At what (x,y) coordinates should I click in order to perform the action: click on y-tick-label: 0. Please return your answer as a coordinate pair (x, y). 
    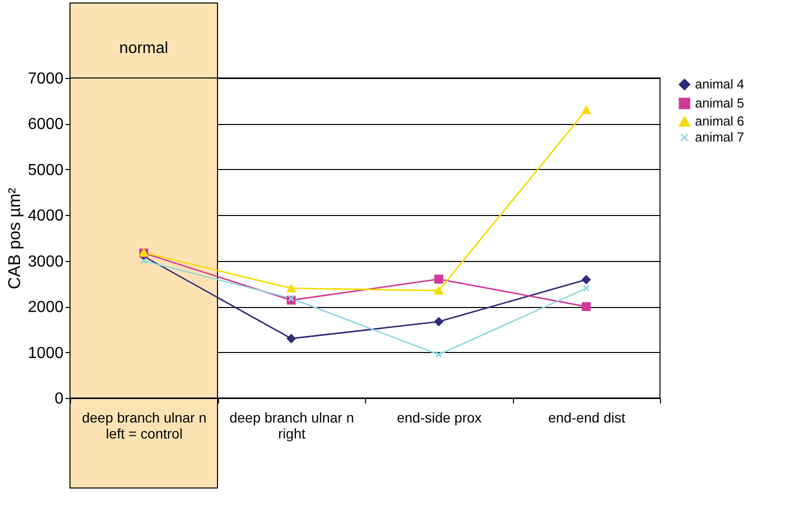
    Looking at the image, I should click on (59, 399).